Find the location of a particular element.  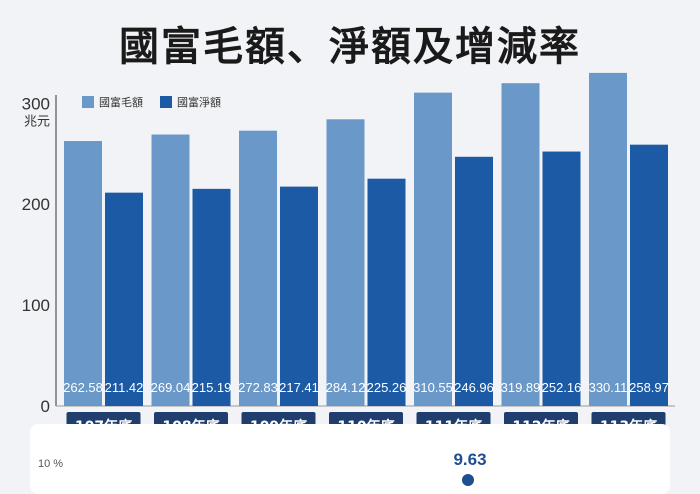

bar-value-label: 252.16 is located at coordinates (562, 387).